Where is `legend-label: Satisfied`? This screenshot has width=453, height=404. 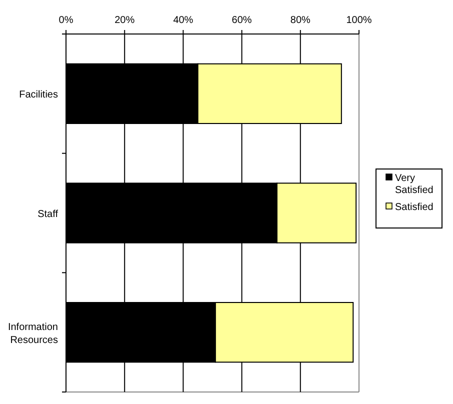
legend-label: Satisfied is located at coordinates (414, 207).